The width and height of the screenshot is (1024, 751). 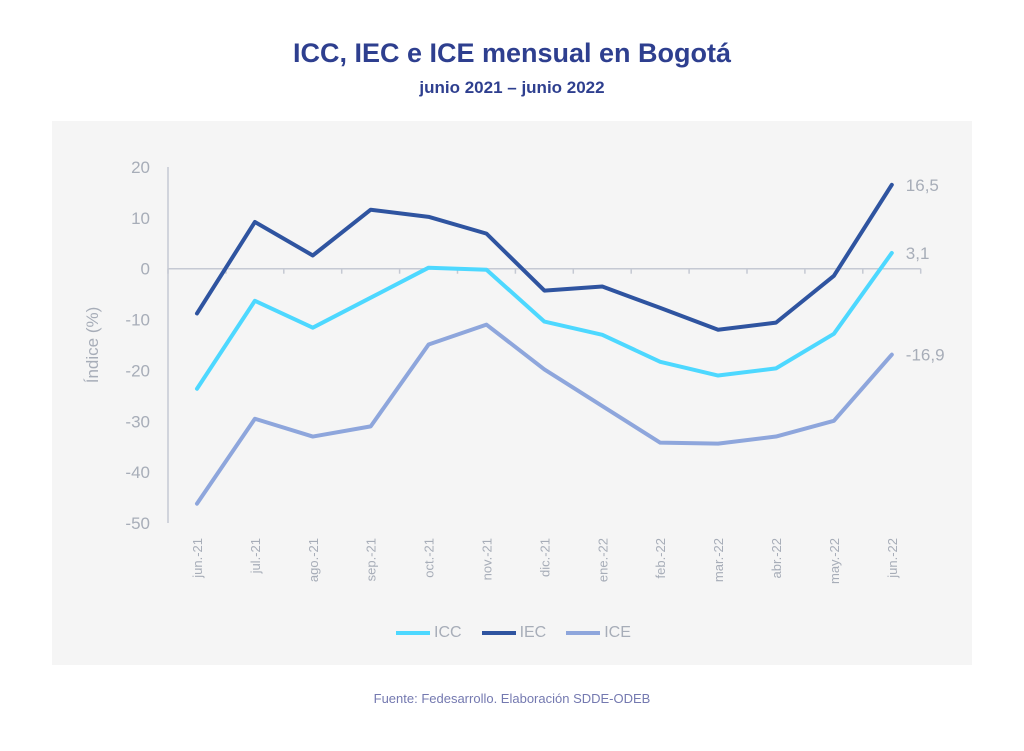 What do you see at coordinates (255, 556) in the screenshot?
I see `x-tick-label: jul.-21` at bounding box center [255, 556].